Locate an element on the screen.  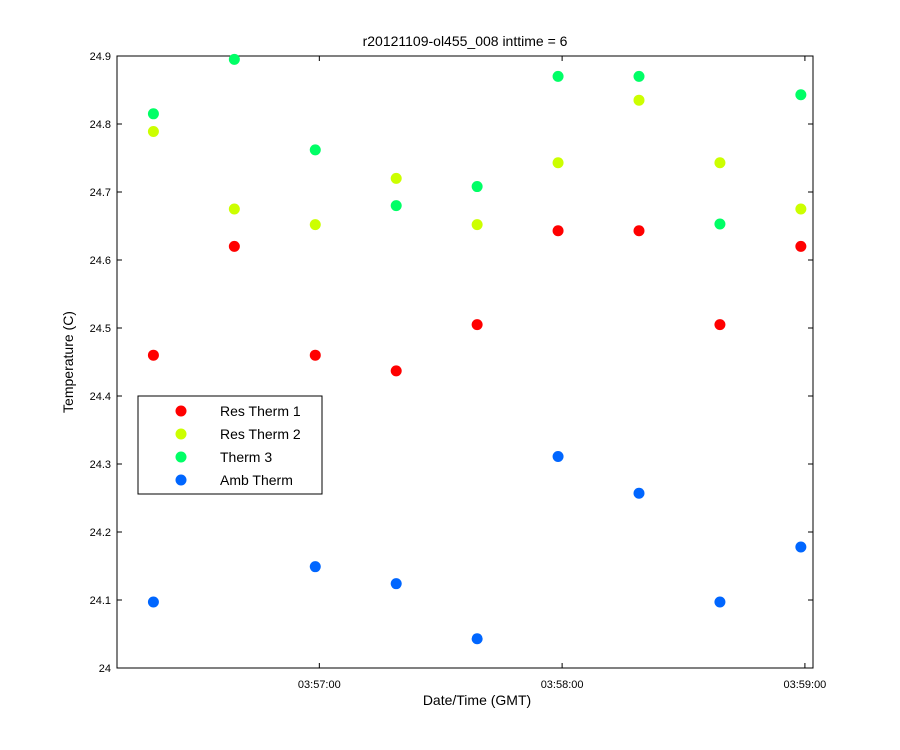
y-tick-label: 24.2 is located at coordinates (100, 533).